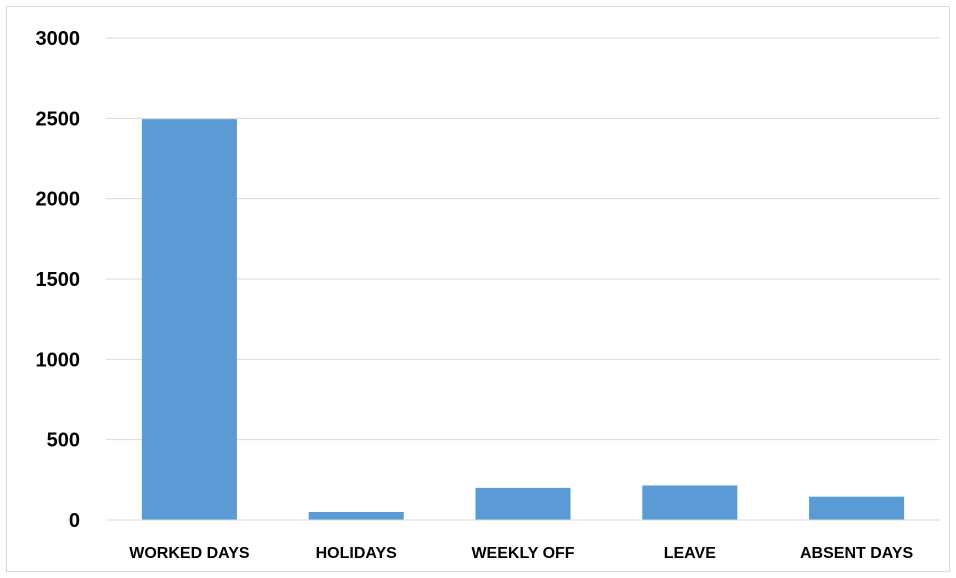 The height and width of the screenshot is (578, 956). What do you see at coordinates (189, 553) in the screenshot?
I see `x-category-label: WORKED DAYS` at bounding box center [189, 553].